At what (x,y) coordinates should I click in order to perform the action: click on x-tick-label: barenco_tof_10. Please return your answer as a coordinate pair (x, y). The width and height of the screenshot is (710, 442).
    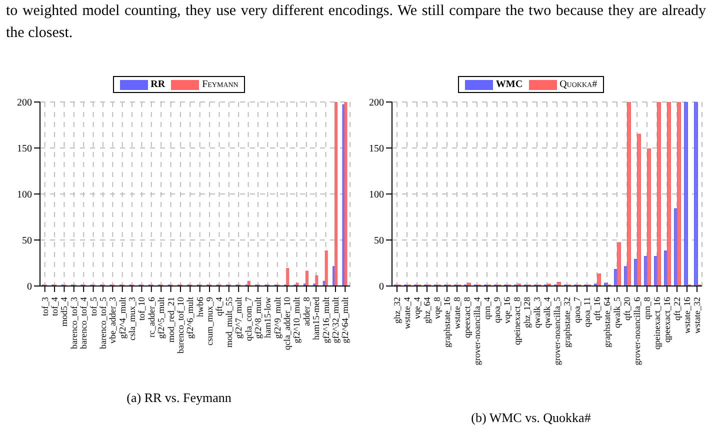
    Looking at the image, I should click on (180, 325).